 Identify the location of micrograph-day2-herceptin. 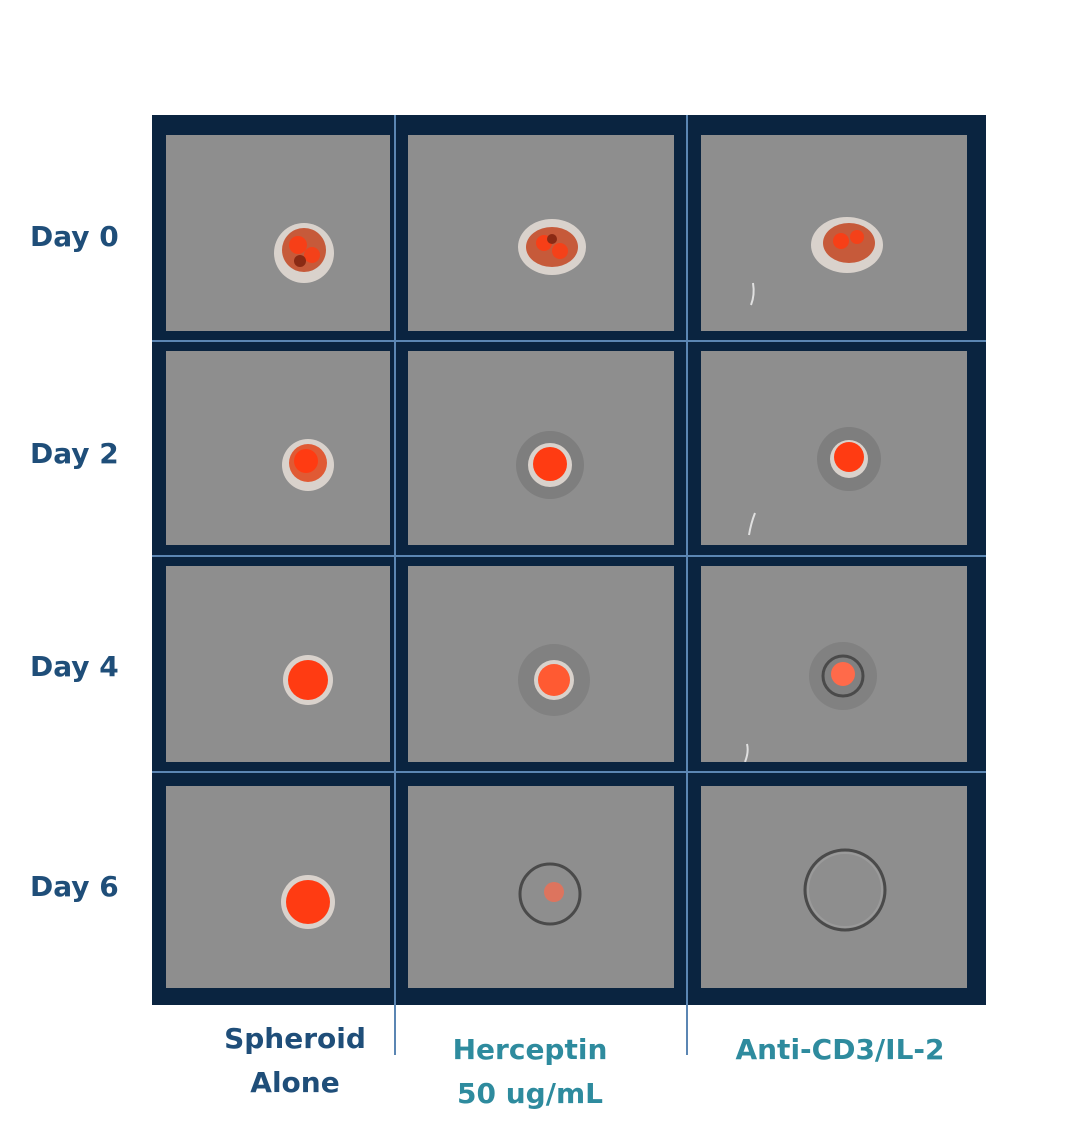
(541, 448).